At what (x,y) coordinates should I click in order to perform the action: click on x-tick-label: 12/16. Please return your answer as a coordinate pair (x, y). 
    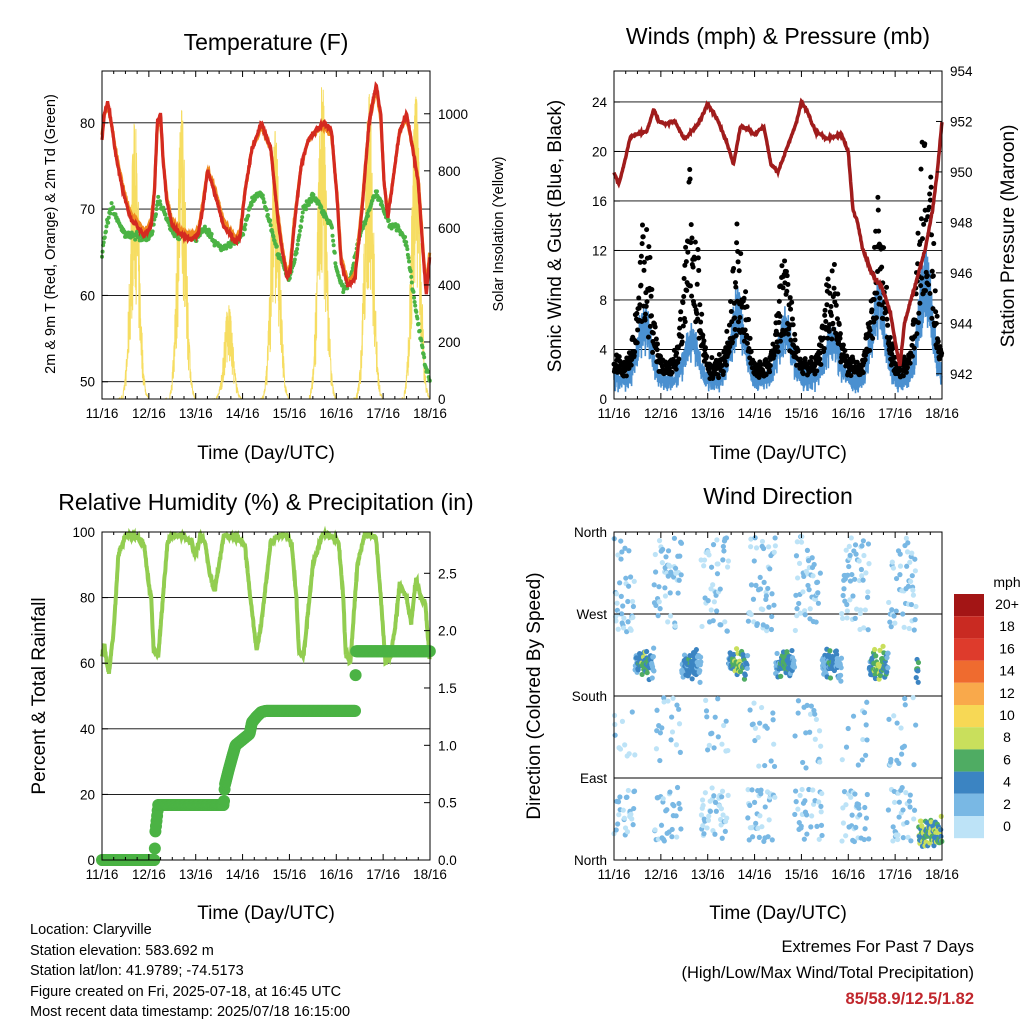
    Looking at the image, I should click on (149, 874).